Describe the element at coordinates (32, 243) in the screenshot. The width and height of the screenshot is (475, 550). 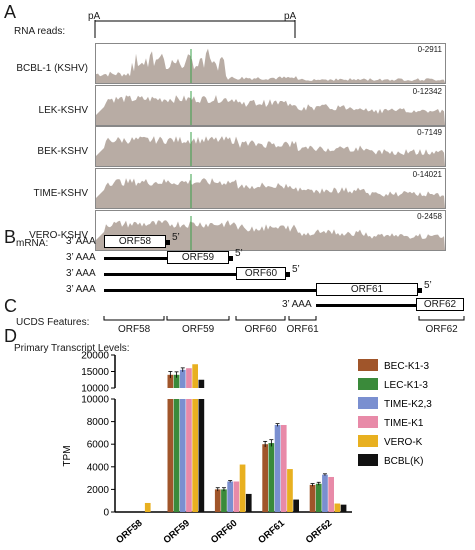
I see `mrna-title: mRNA:` at that location.